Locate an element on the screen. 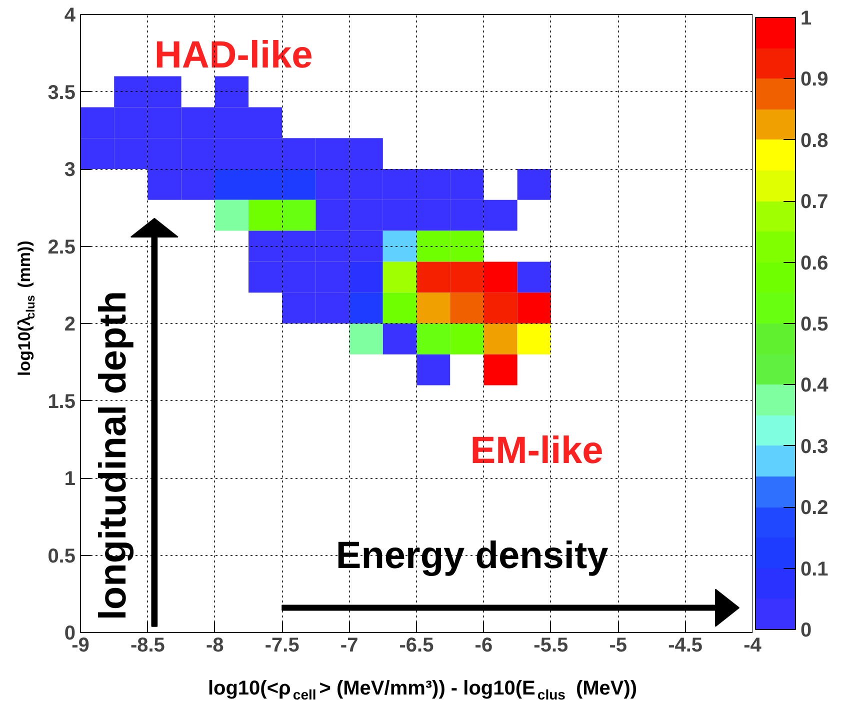  y-axis-title: log10(λclus (mm)) is located at coordinates (26, 308).